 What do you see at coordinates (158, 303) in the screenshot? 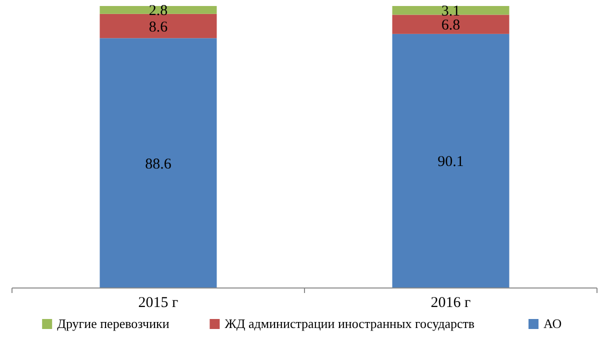
I see `x-tick-label: 2015 г` at bounding box center [158, 303].